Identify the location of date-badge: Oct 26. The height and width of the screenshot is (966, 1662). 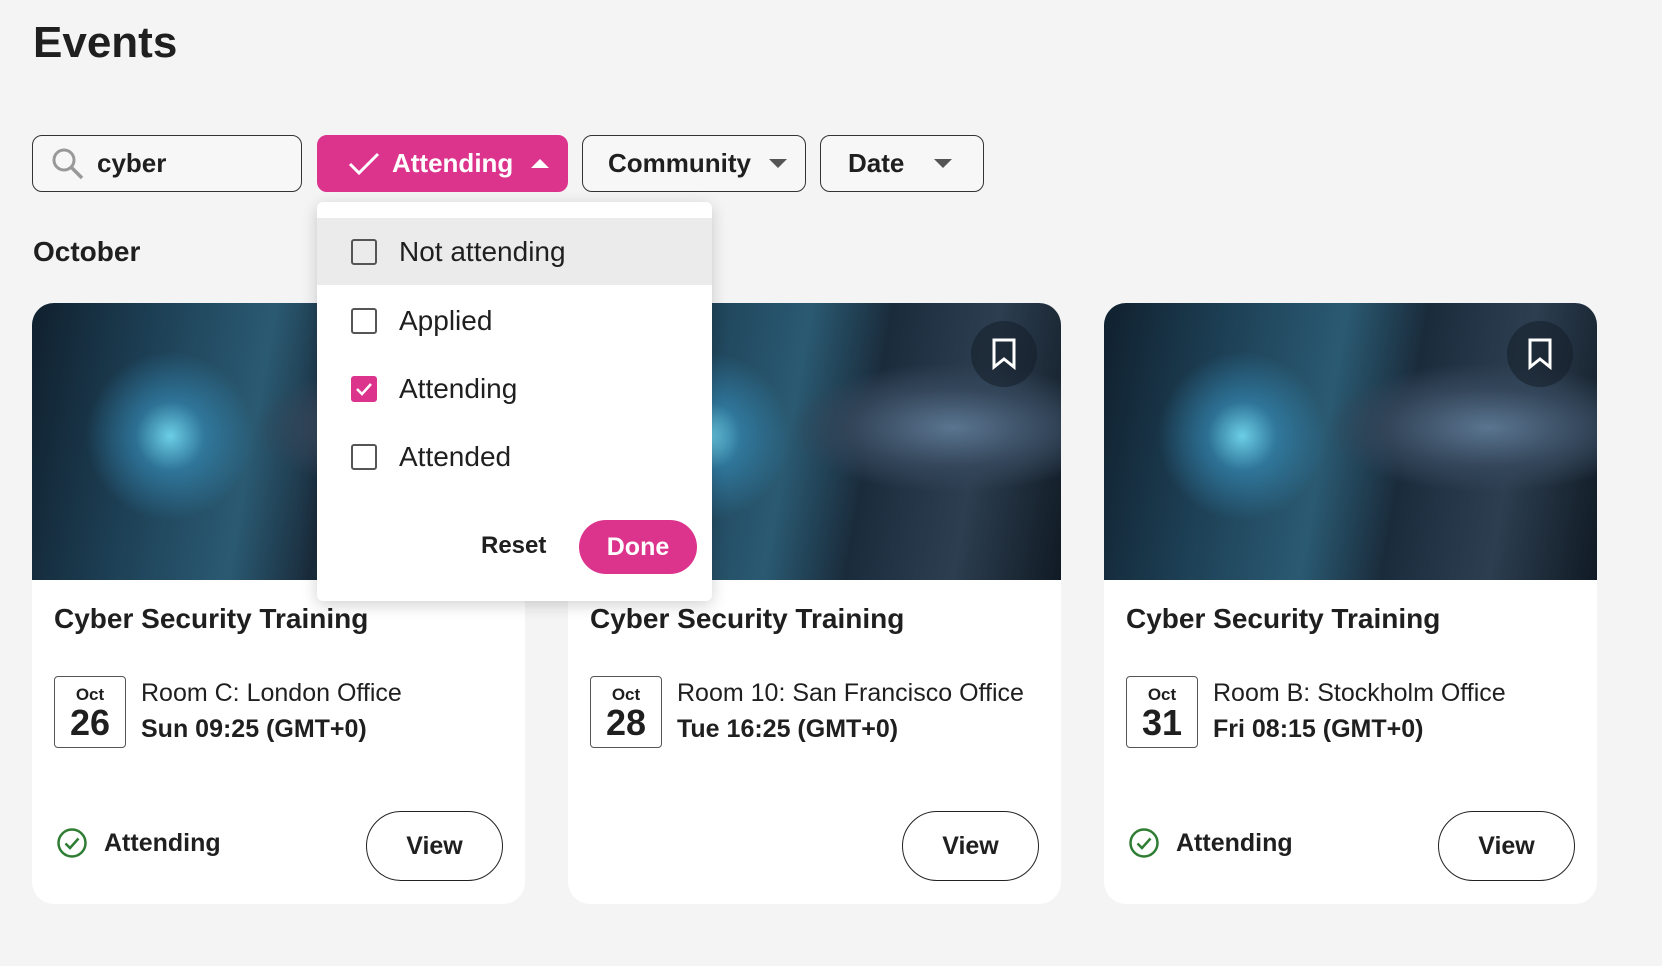
(90, 712).